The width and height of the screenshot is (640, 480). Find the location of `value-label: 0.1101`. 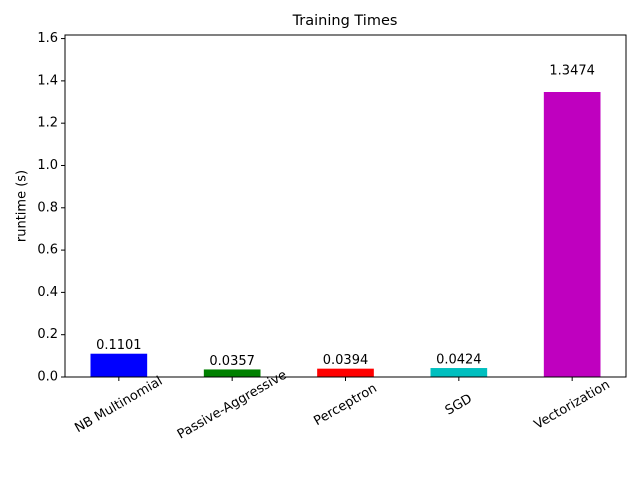

value-label: 0.1101 is located at coordinates (119, 345).